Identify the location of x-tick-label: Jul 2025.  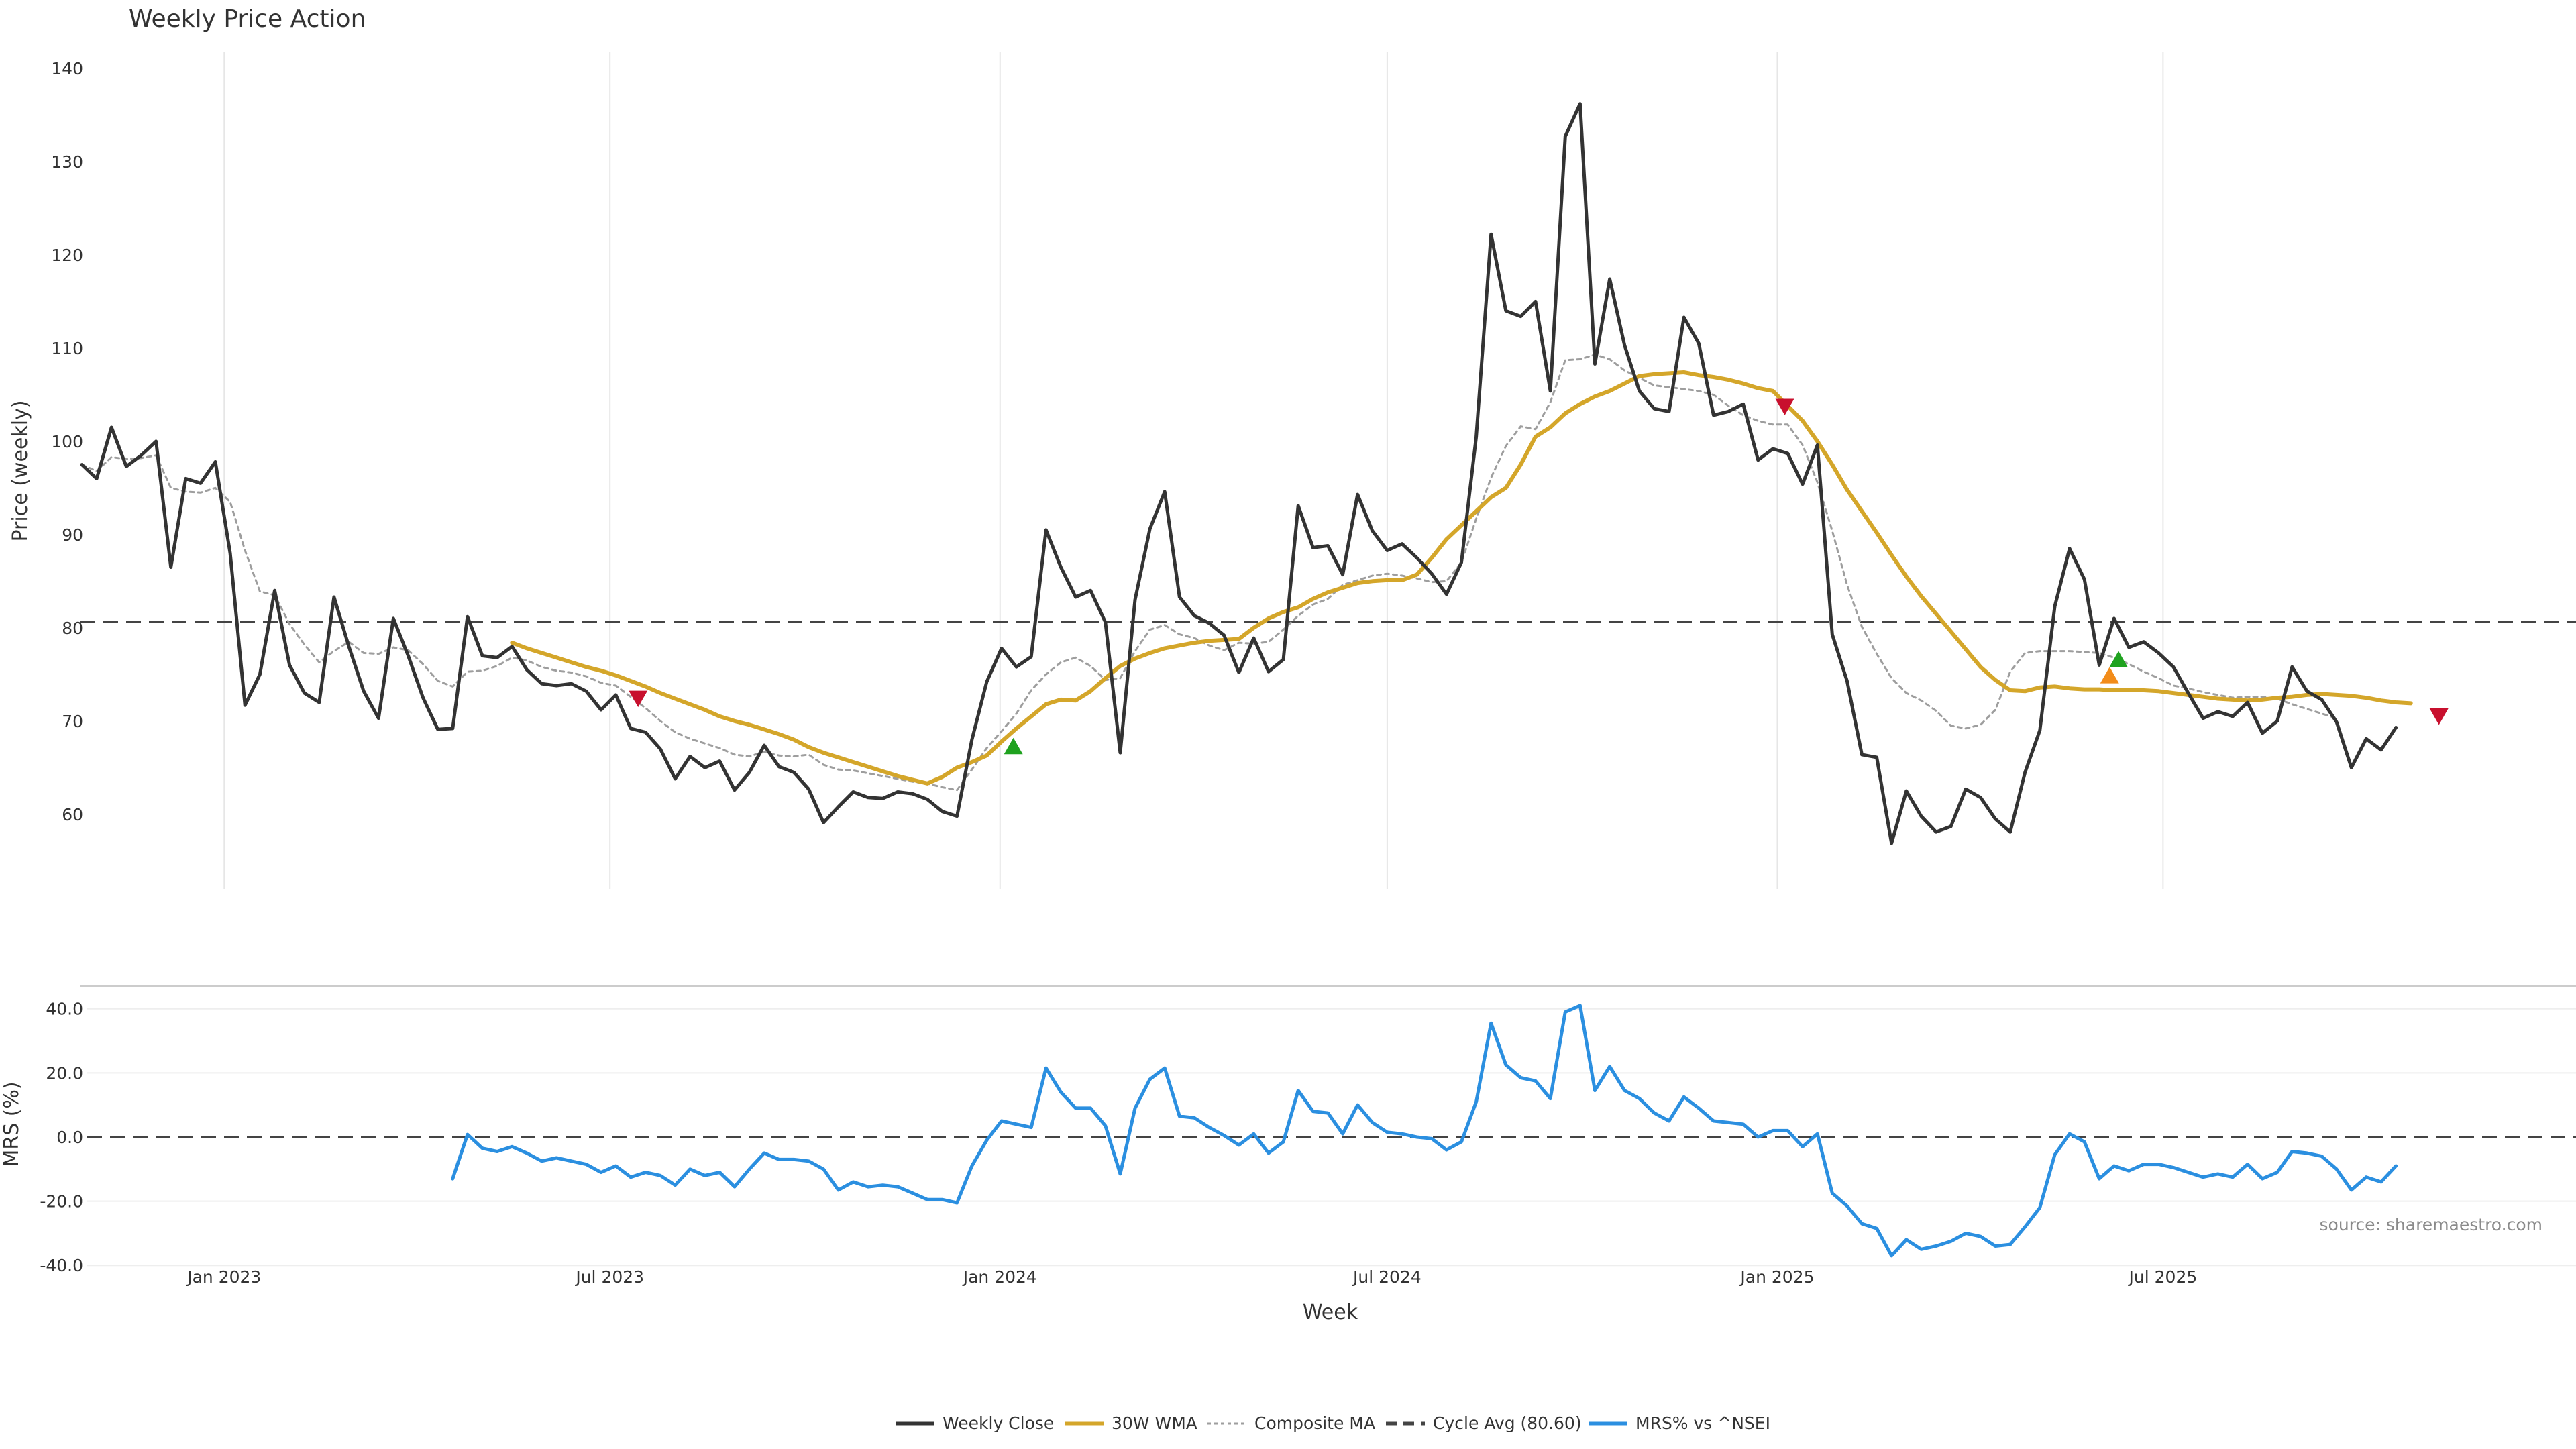
(2163, 1277).